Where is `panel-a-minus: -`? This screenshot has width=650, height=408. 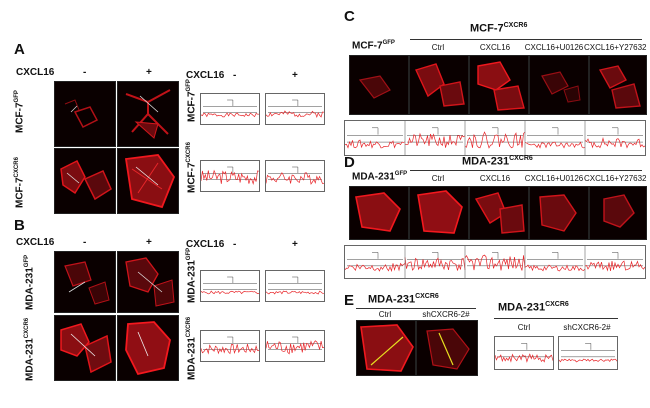 panel-a-minus: - is located at coordinates (85, 72).